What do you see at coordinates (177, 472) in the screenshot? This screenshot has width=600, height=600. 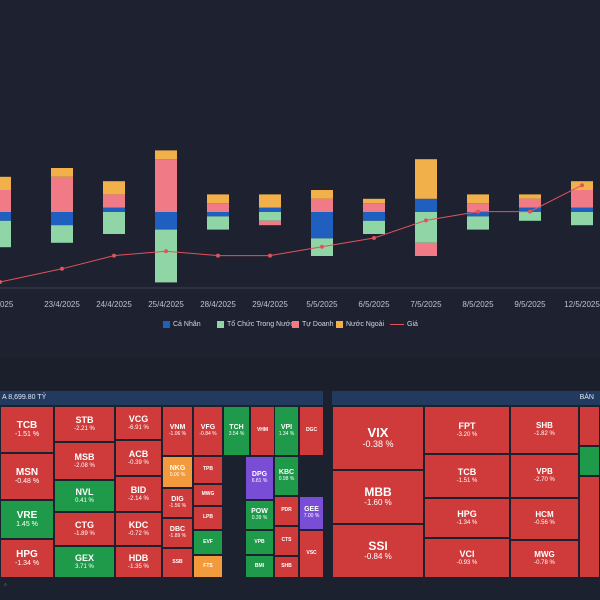 I see `buy-tile-nkg: NKG 0.00 %` at bounding box center [177, 472].